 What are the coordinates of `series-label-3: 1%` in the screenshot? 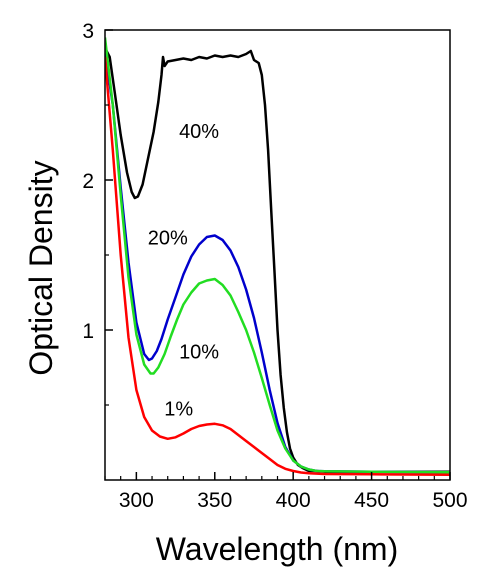 It's located at (178, 410).